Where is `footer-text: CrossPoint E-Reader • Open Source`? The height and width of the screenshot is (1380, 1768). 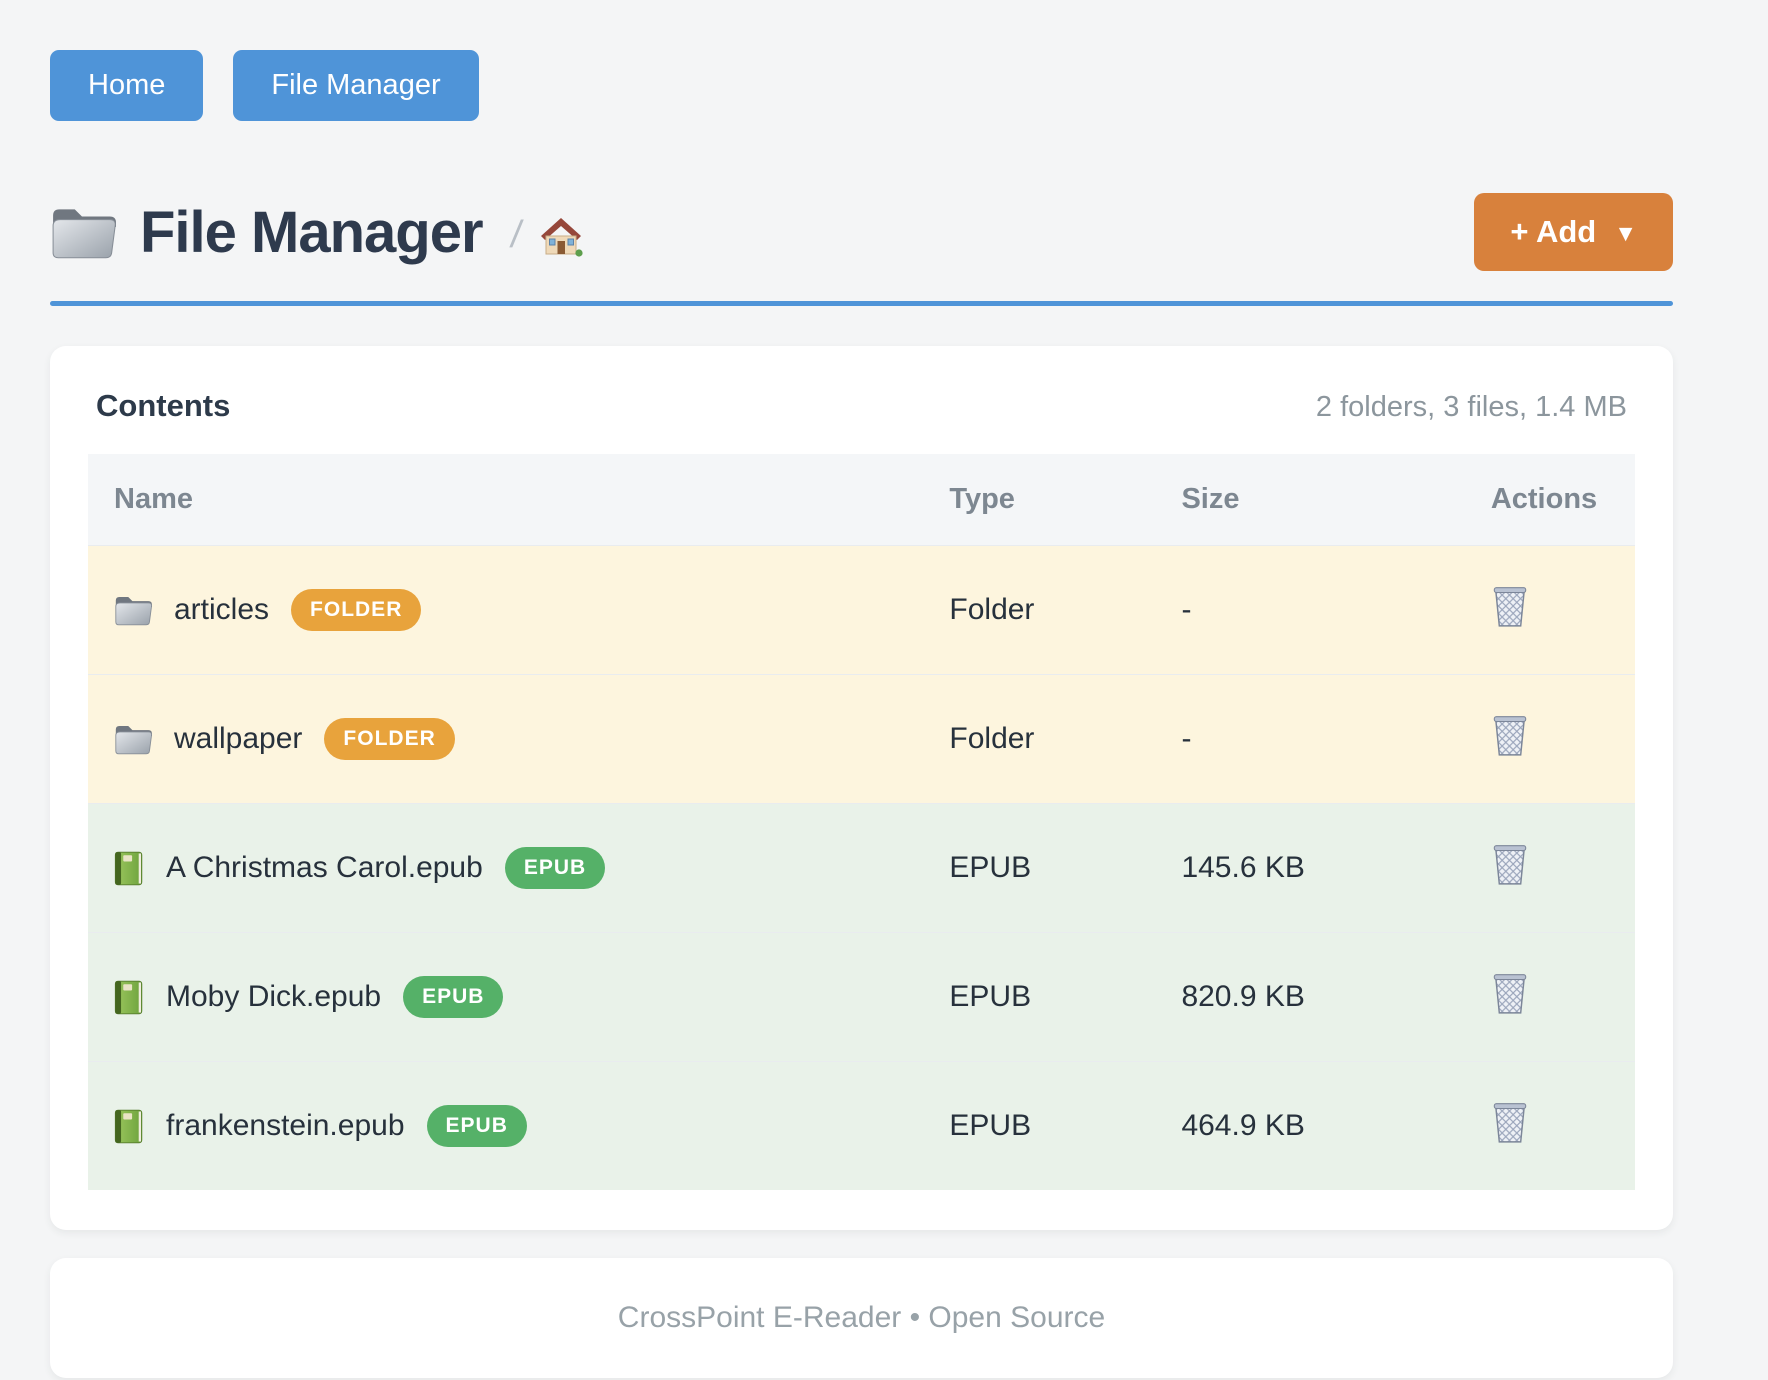
footer-text: CrossPoint E-Reader • Open Source is located at coordinates (861, 1317).